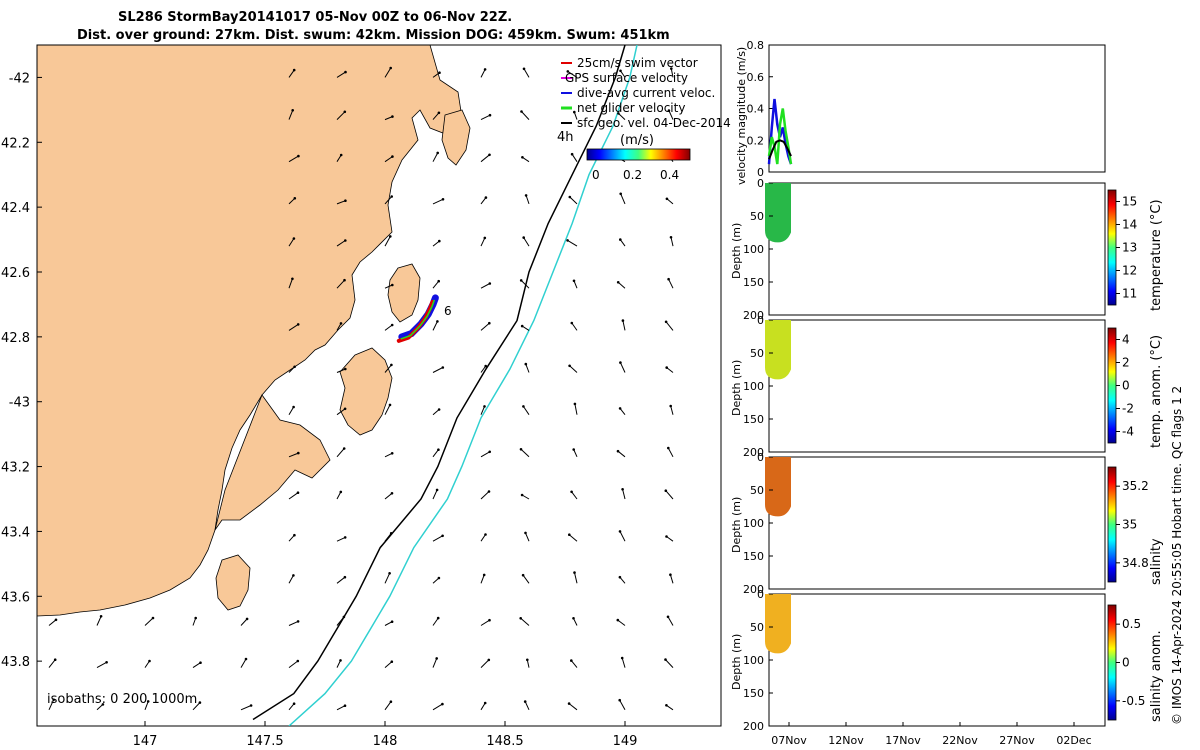  I want to click on section-ytick-label-2-0: 0, so click(760, 457).